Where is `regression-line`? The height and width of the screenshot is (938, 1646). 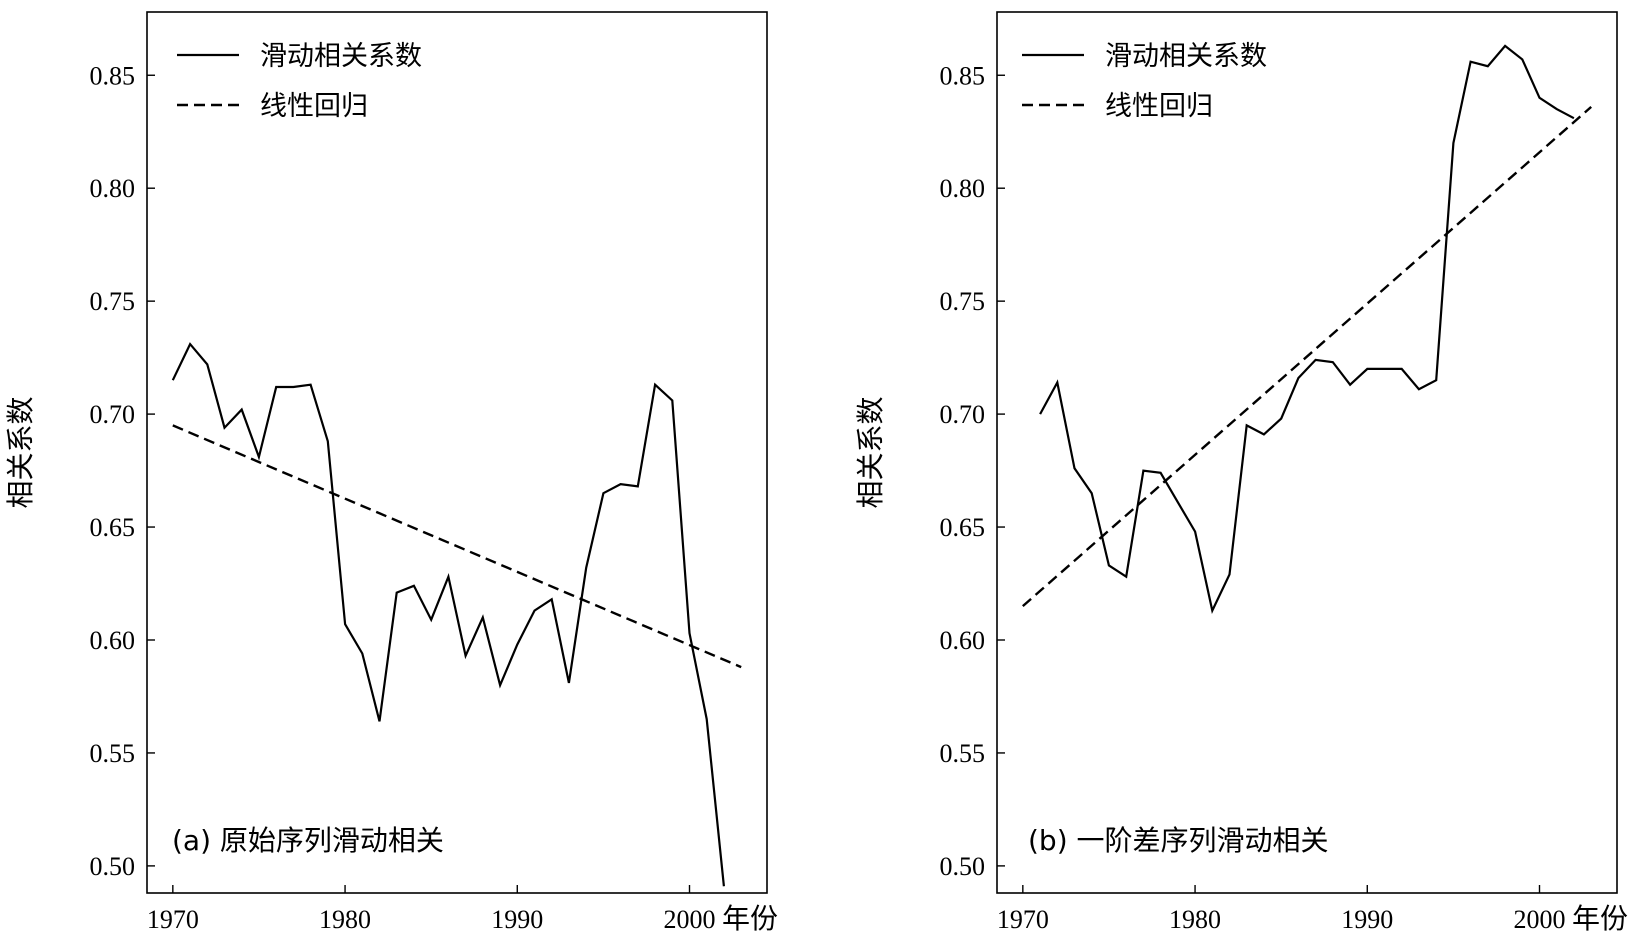
regression-line is located at coordinates (457, 546).